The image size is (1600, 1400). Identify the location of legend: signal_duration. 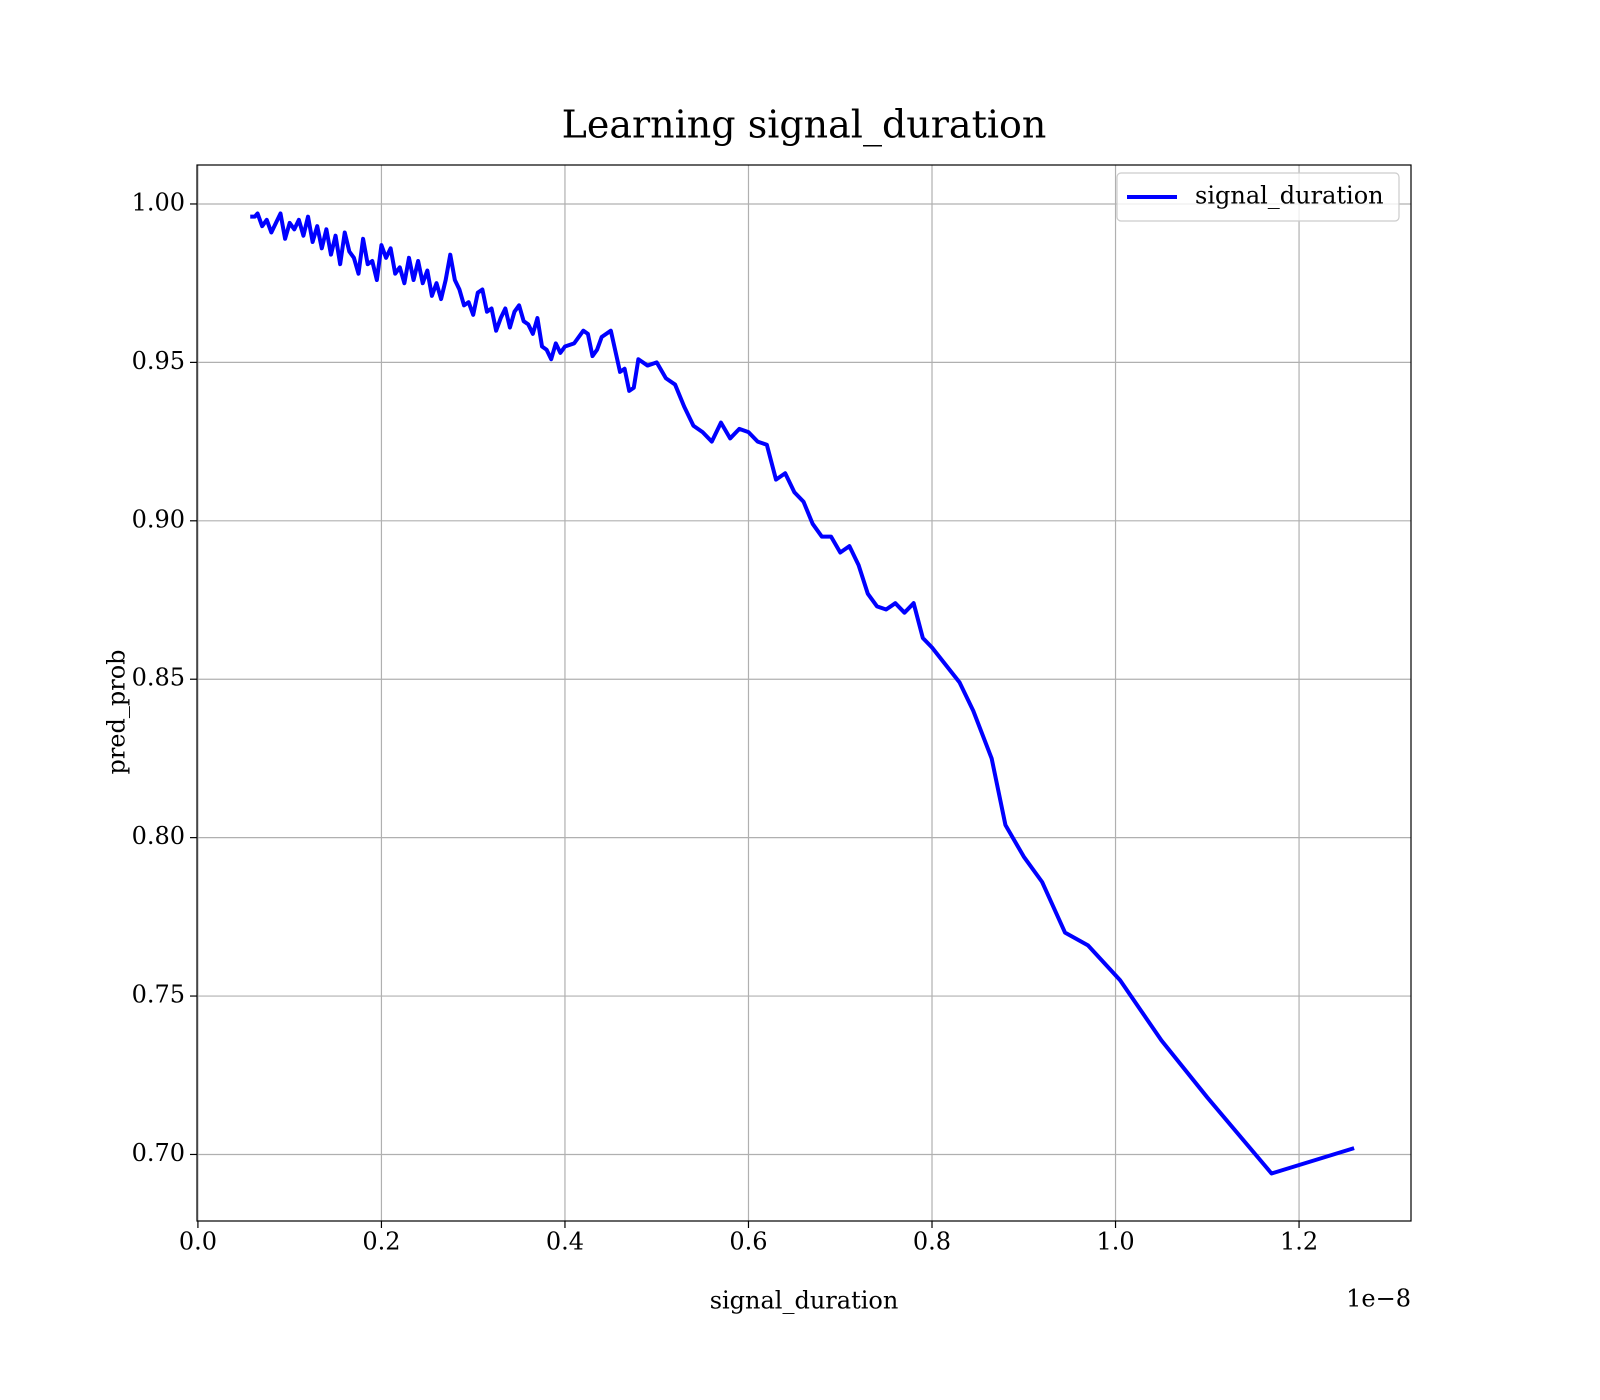
(1258, 197).